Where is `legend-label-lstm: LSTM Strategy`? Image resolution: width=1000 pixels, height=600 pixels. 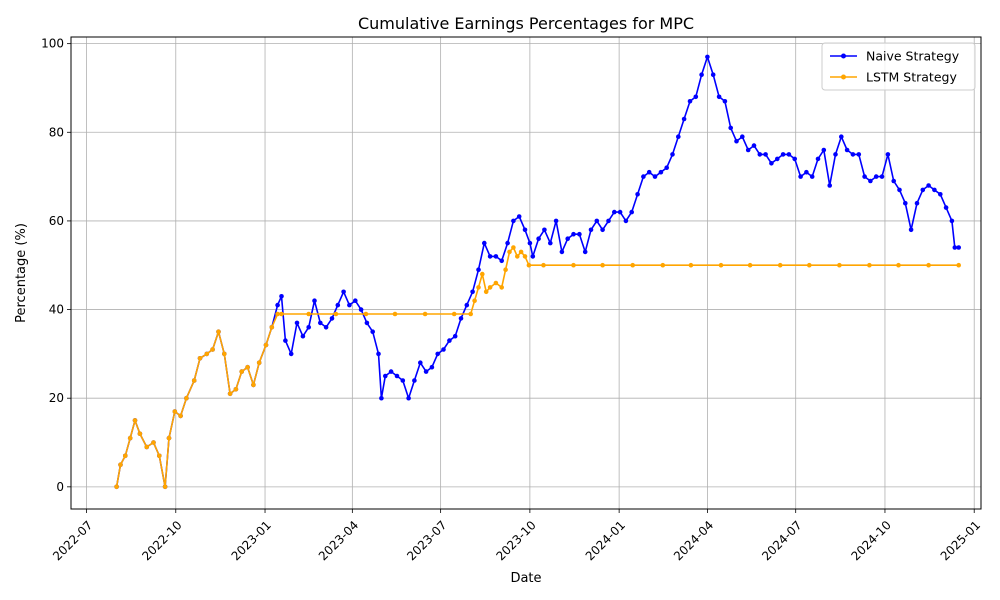
legend-label-lstm: LSTM Strategy is located at coordinates (911, 77).